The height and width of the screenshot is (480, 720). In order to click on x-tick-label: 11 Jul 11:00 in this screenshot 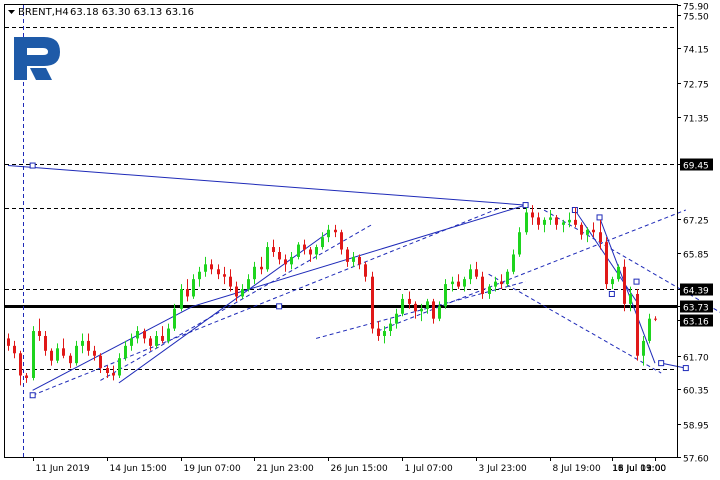, I will do `click(639, 469)`.